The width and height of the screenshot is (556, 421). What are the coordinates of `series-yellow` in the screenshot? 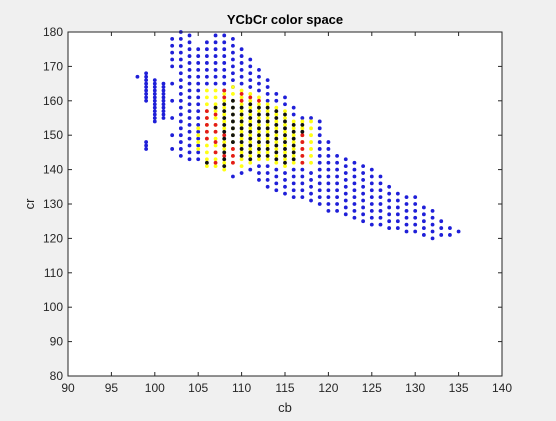 It's located at (254, 128).